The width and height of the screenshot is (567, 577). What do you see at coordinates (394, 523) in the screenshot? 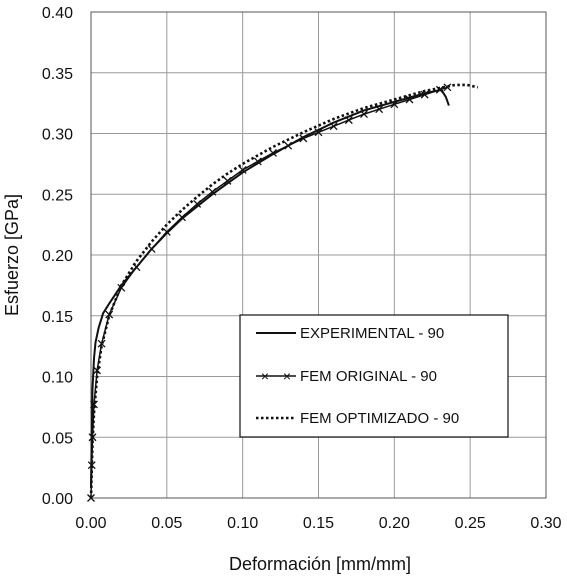
I see `x-tick-label: 0.20` at bounding box center [394, 523].